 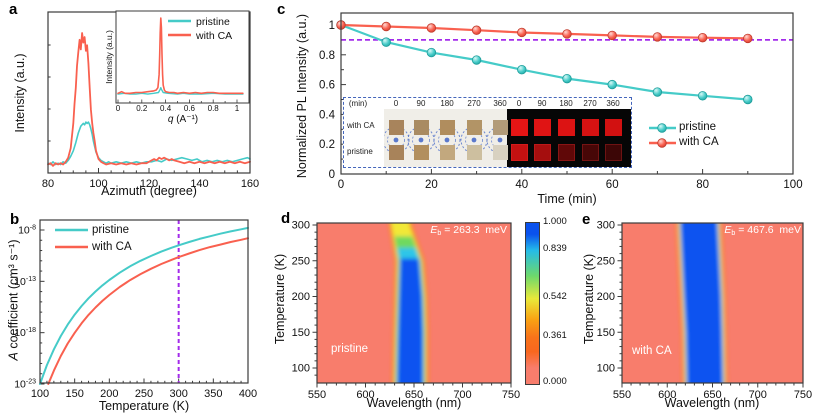 What do you see at coordinates (118, 108) in the screenshot?
I see `inset-x-tick-label: 0` at bounding box center [118, 108].